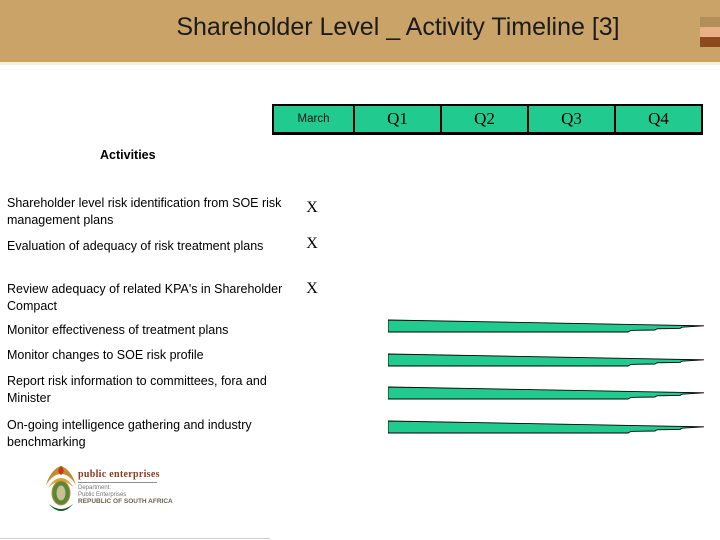 The width and height of the screenshot is (720, 540). I want to click on logo-department-line: Department:, so click(95, 488).